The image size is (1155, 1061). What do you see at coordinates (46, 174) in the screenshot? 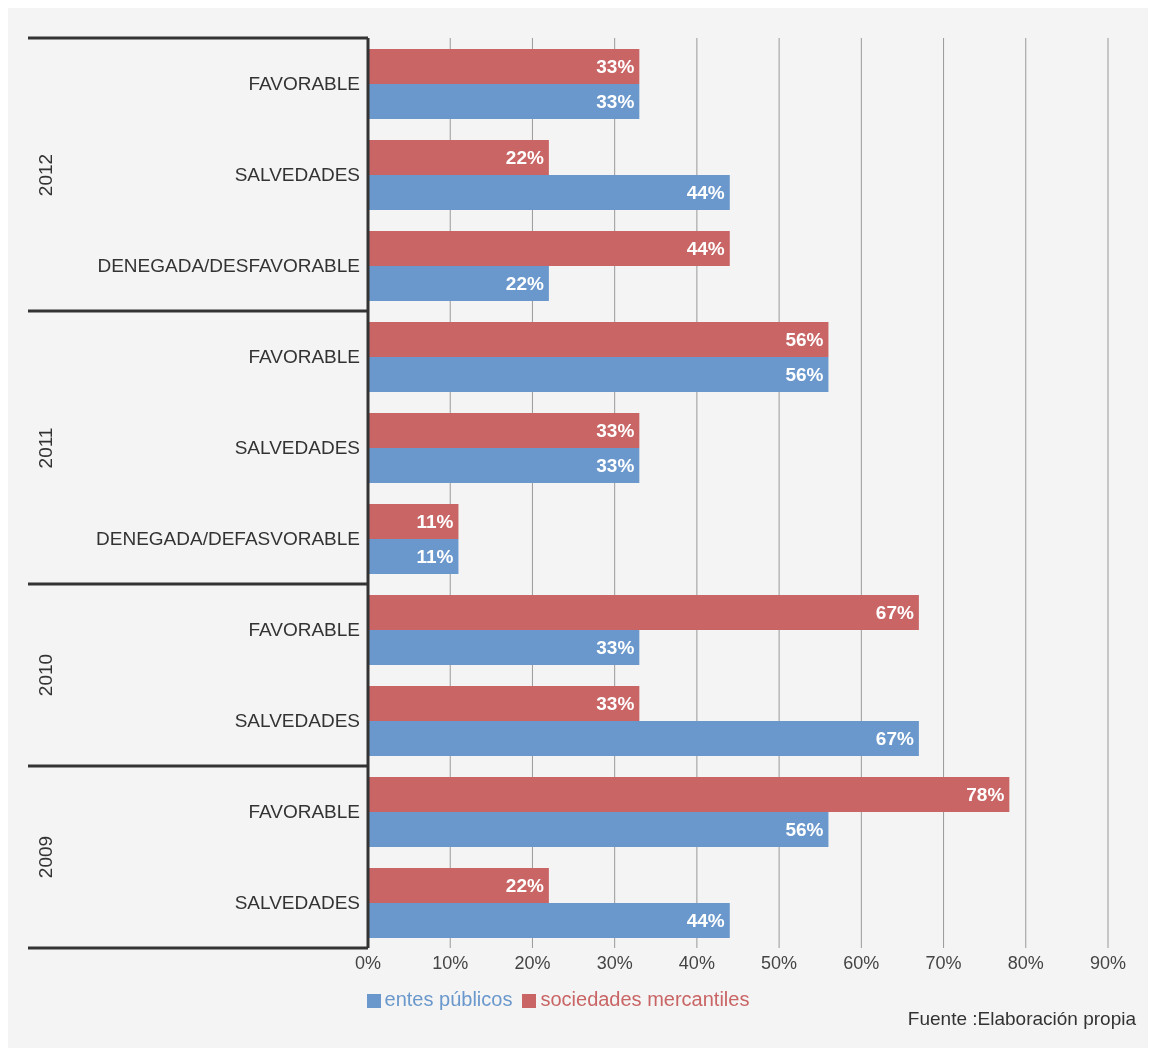
I see `text: 2012` at bounding box center [46, 174].